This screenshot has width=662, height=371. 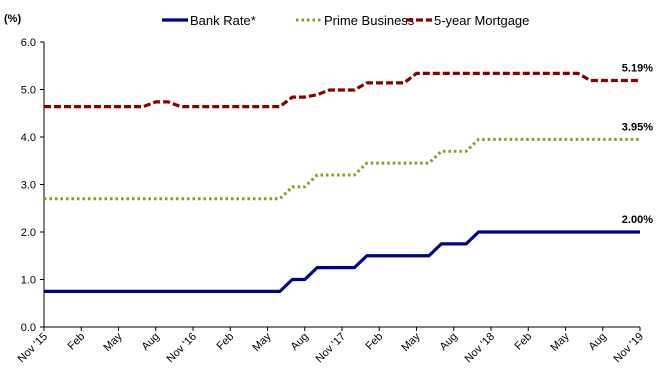 I want to click on y-tick-label: 3.0, so click(x=28, y=186).